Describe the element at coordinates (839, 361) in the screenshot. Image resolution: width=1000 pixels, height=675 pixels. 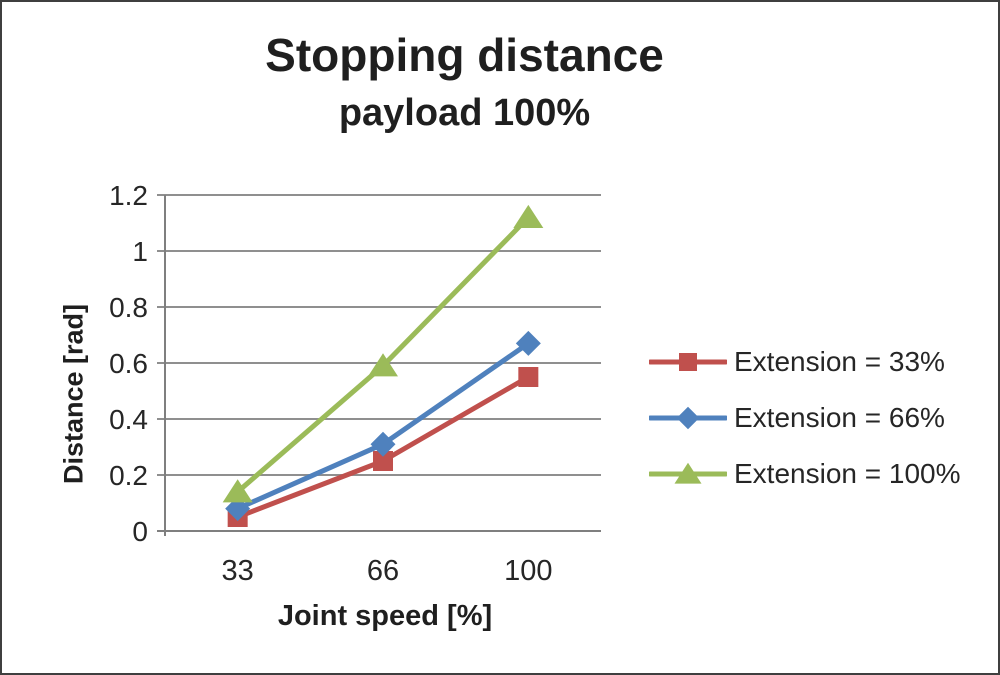
I see `legend-label: Extension = 33%` at that location.